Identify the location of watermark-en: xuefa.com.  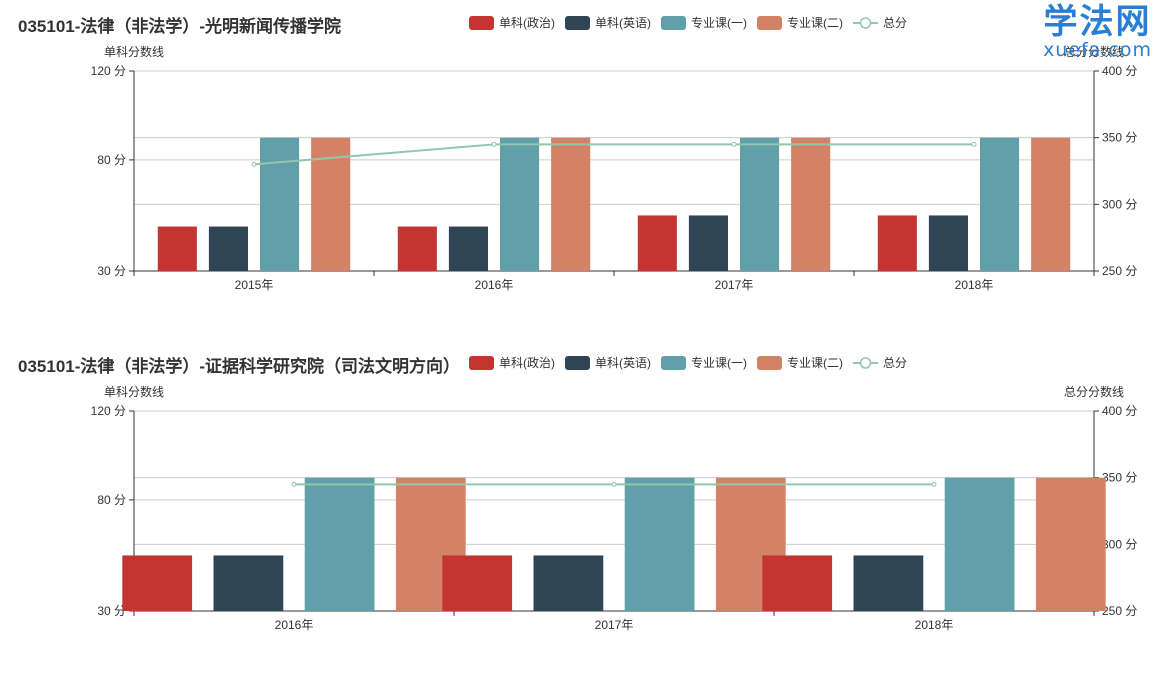
(1097, 50).